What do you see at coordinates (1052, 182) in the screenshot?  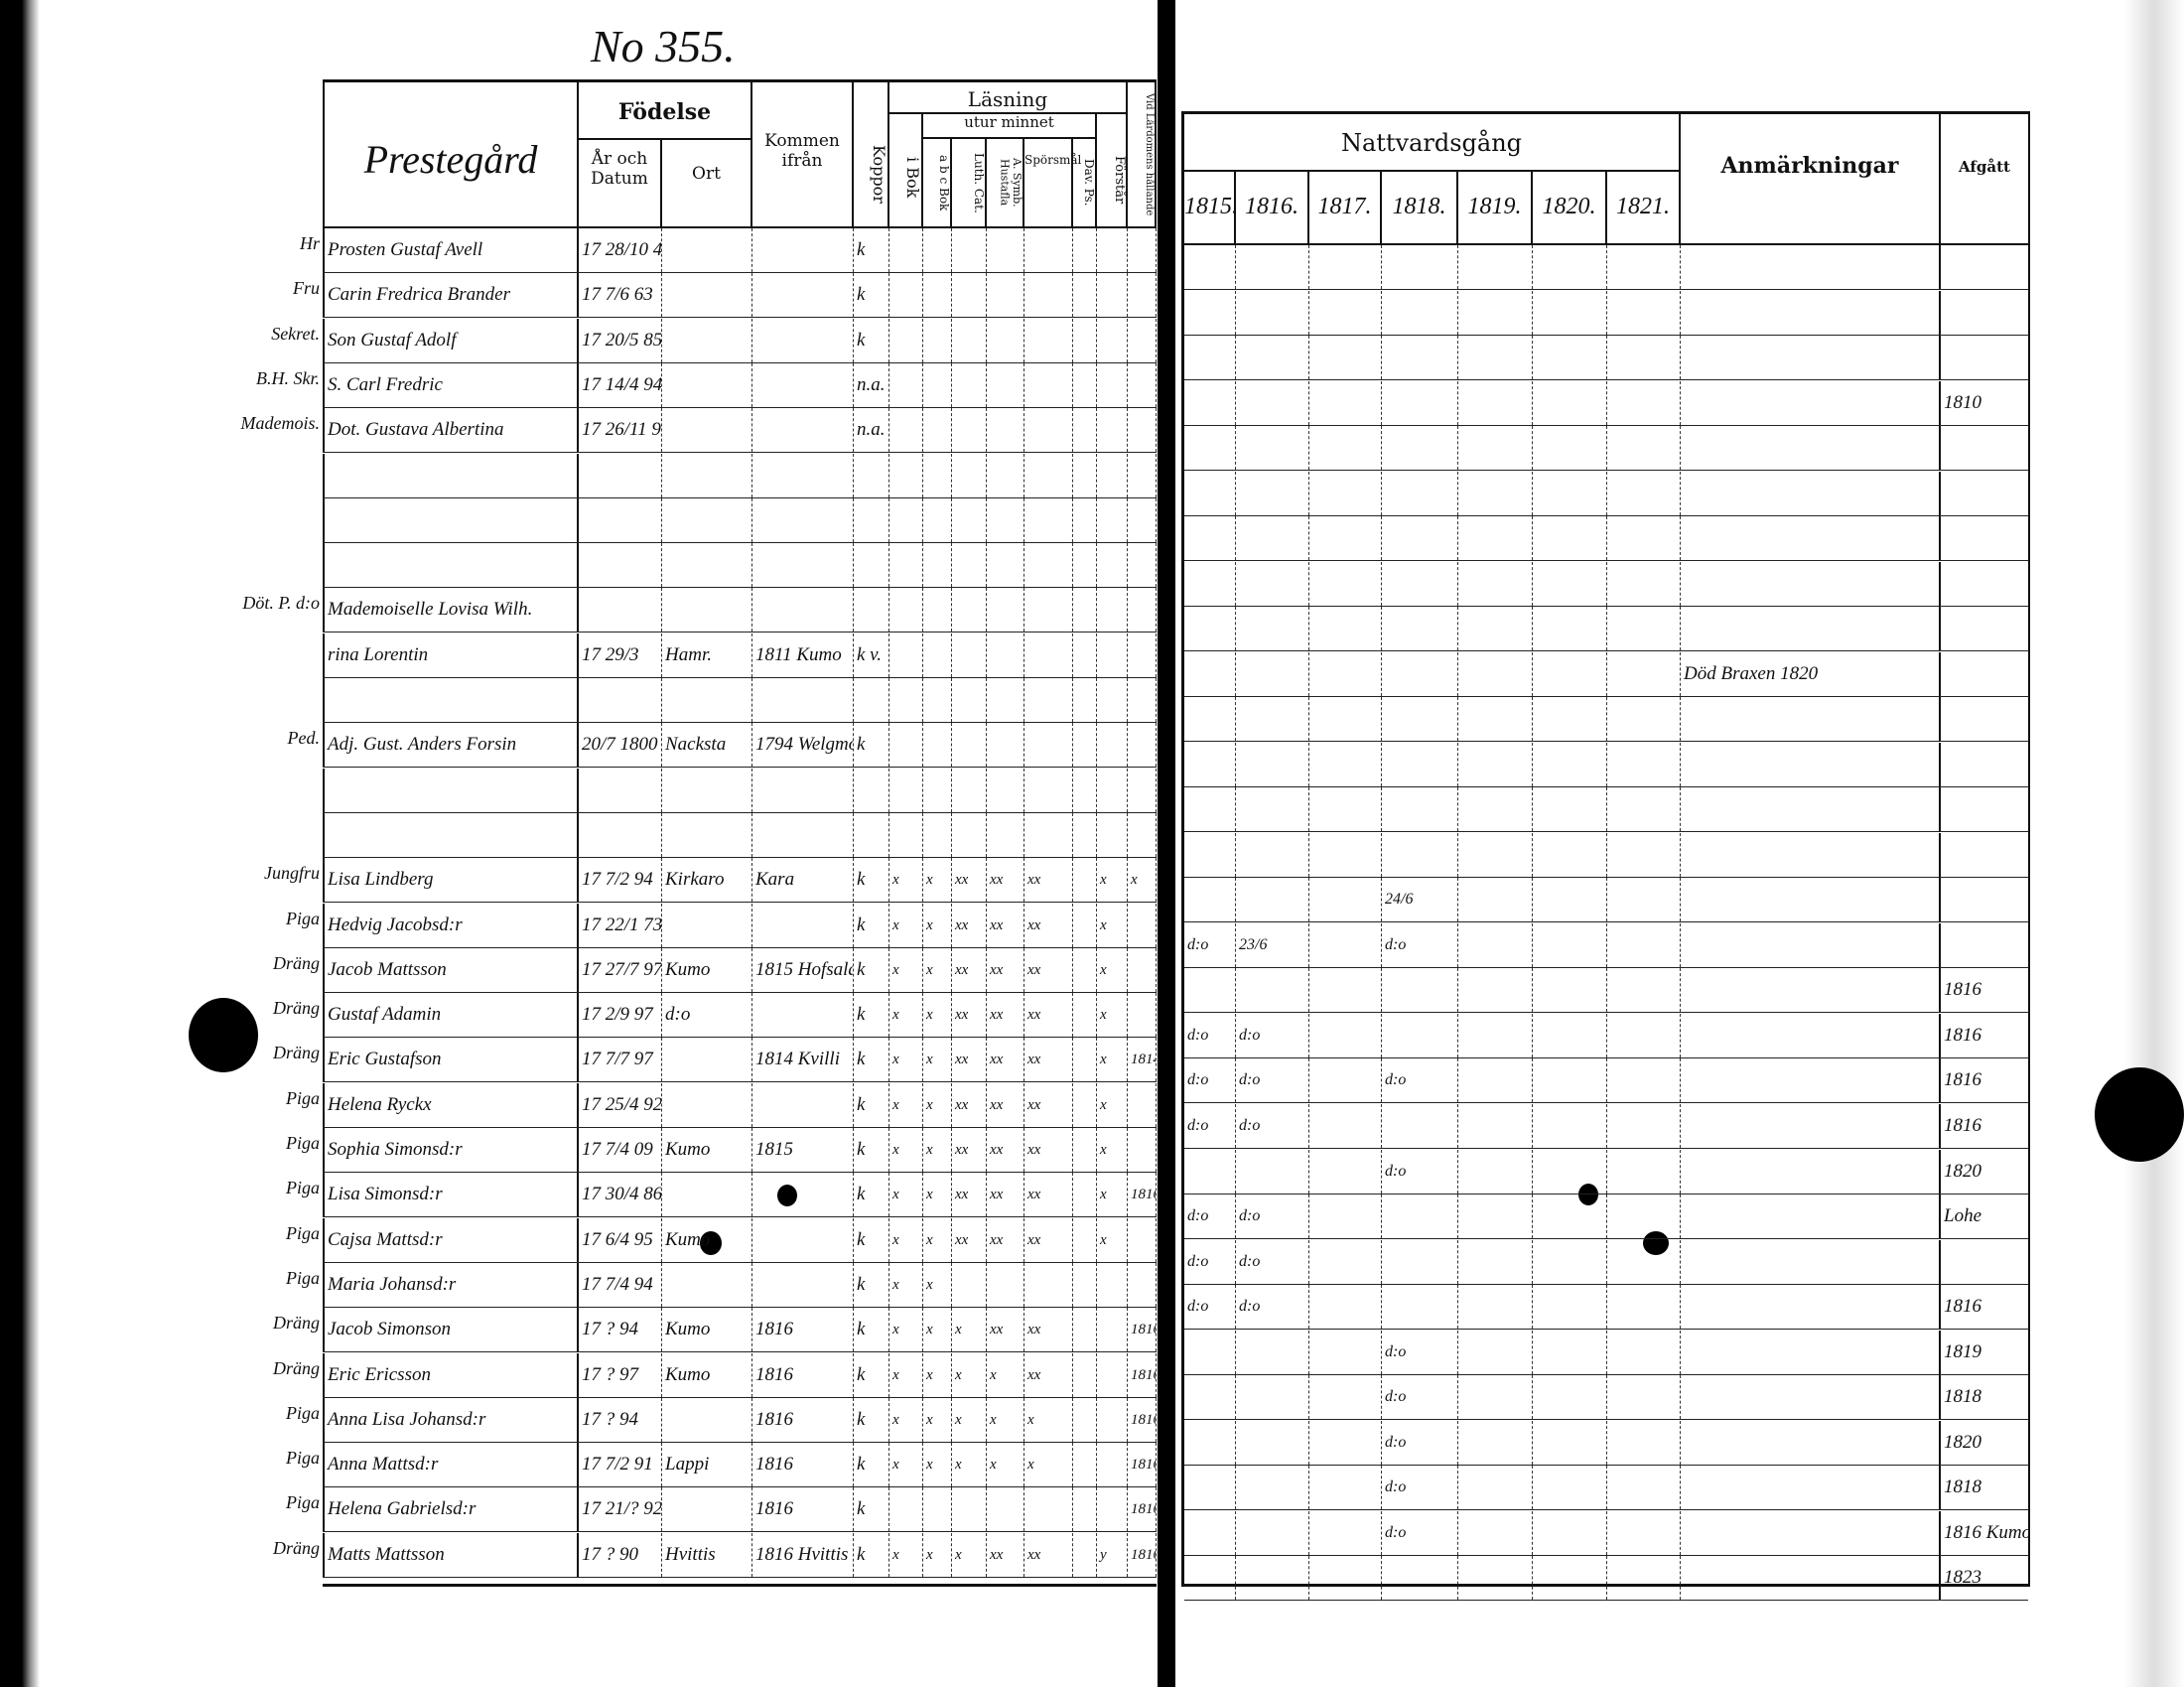 I see `questions-header: Spörsmål` at bounding box center [1052, 182].